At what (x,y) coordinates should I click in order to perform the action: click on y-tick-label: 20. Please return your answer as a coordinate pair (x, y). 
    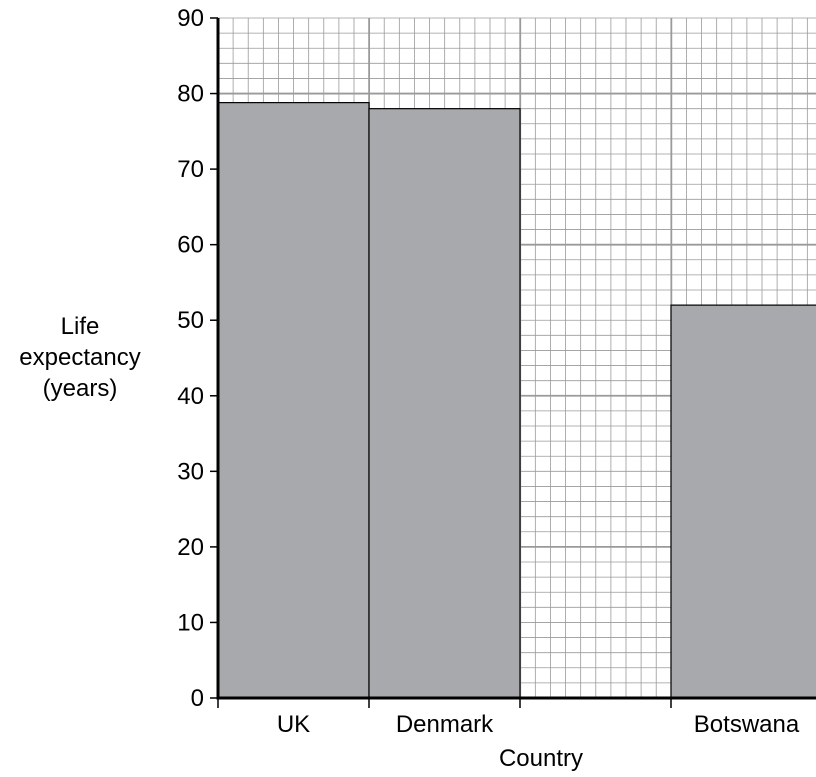
    Looking at the image, I should click on (190, 547).